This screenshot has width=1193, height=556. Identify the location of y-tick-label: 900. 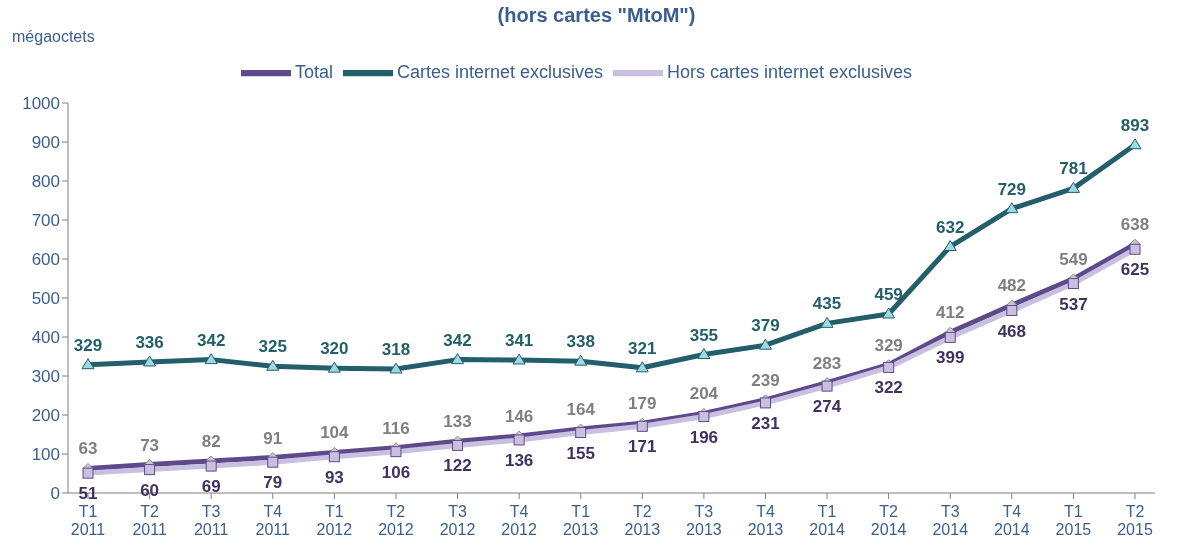
(45, 143).